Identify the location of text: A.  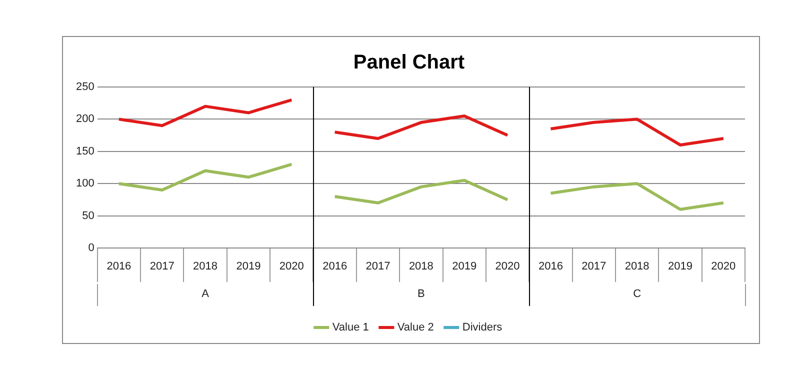
(206, 294).